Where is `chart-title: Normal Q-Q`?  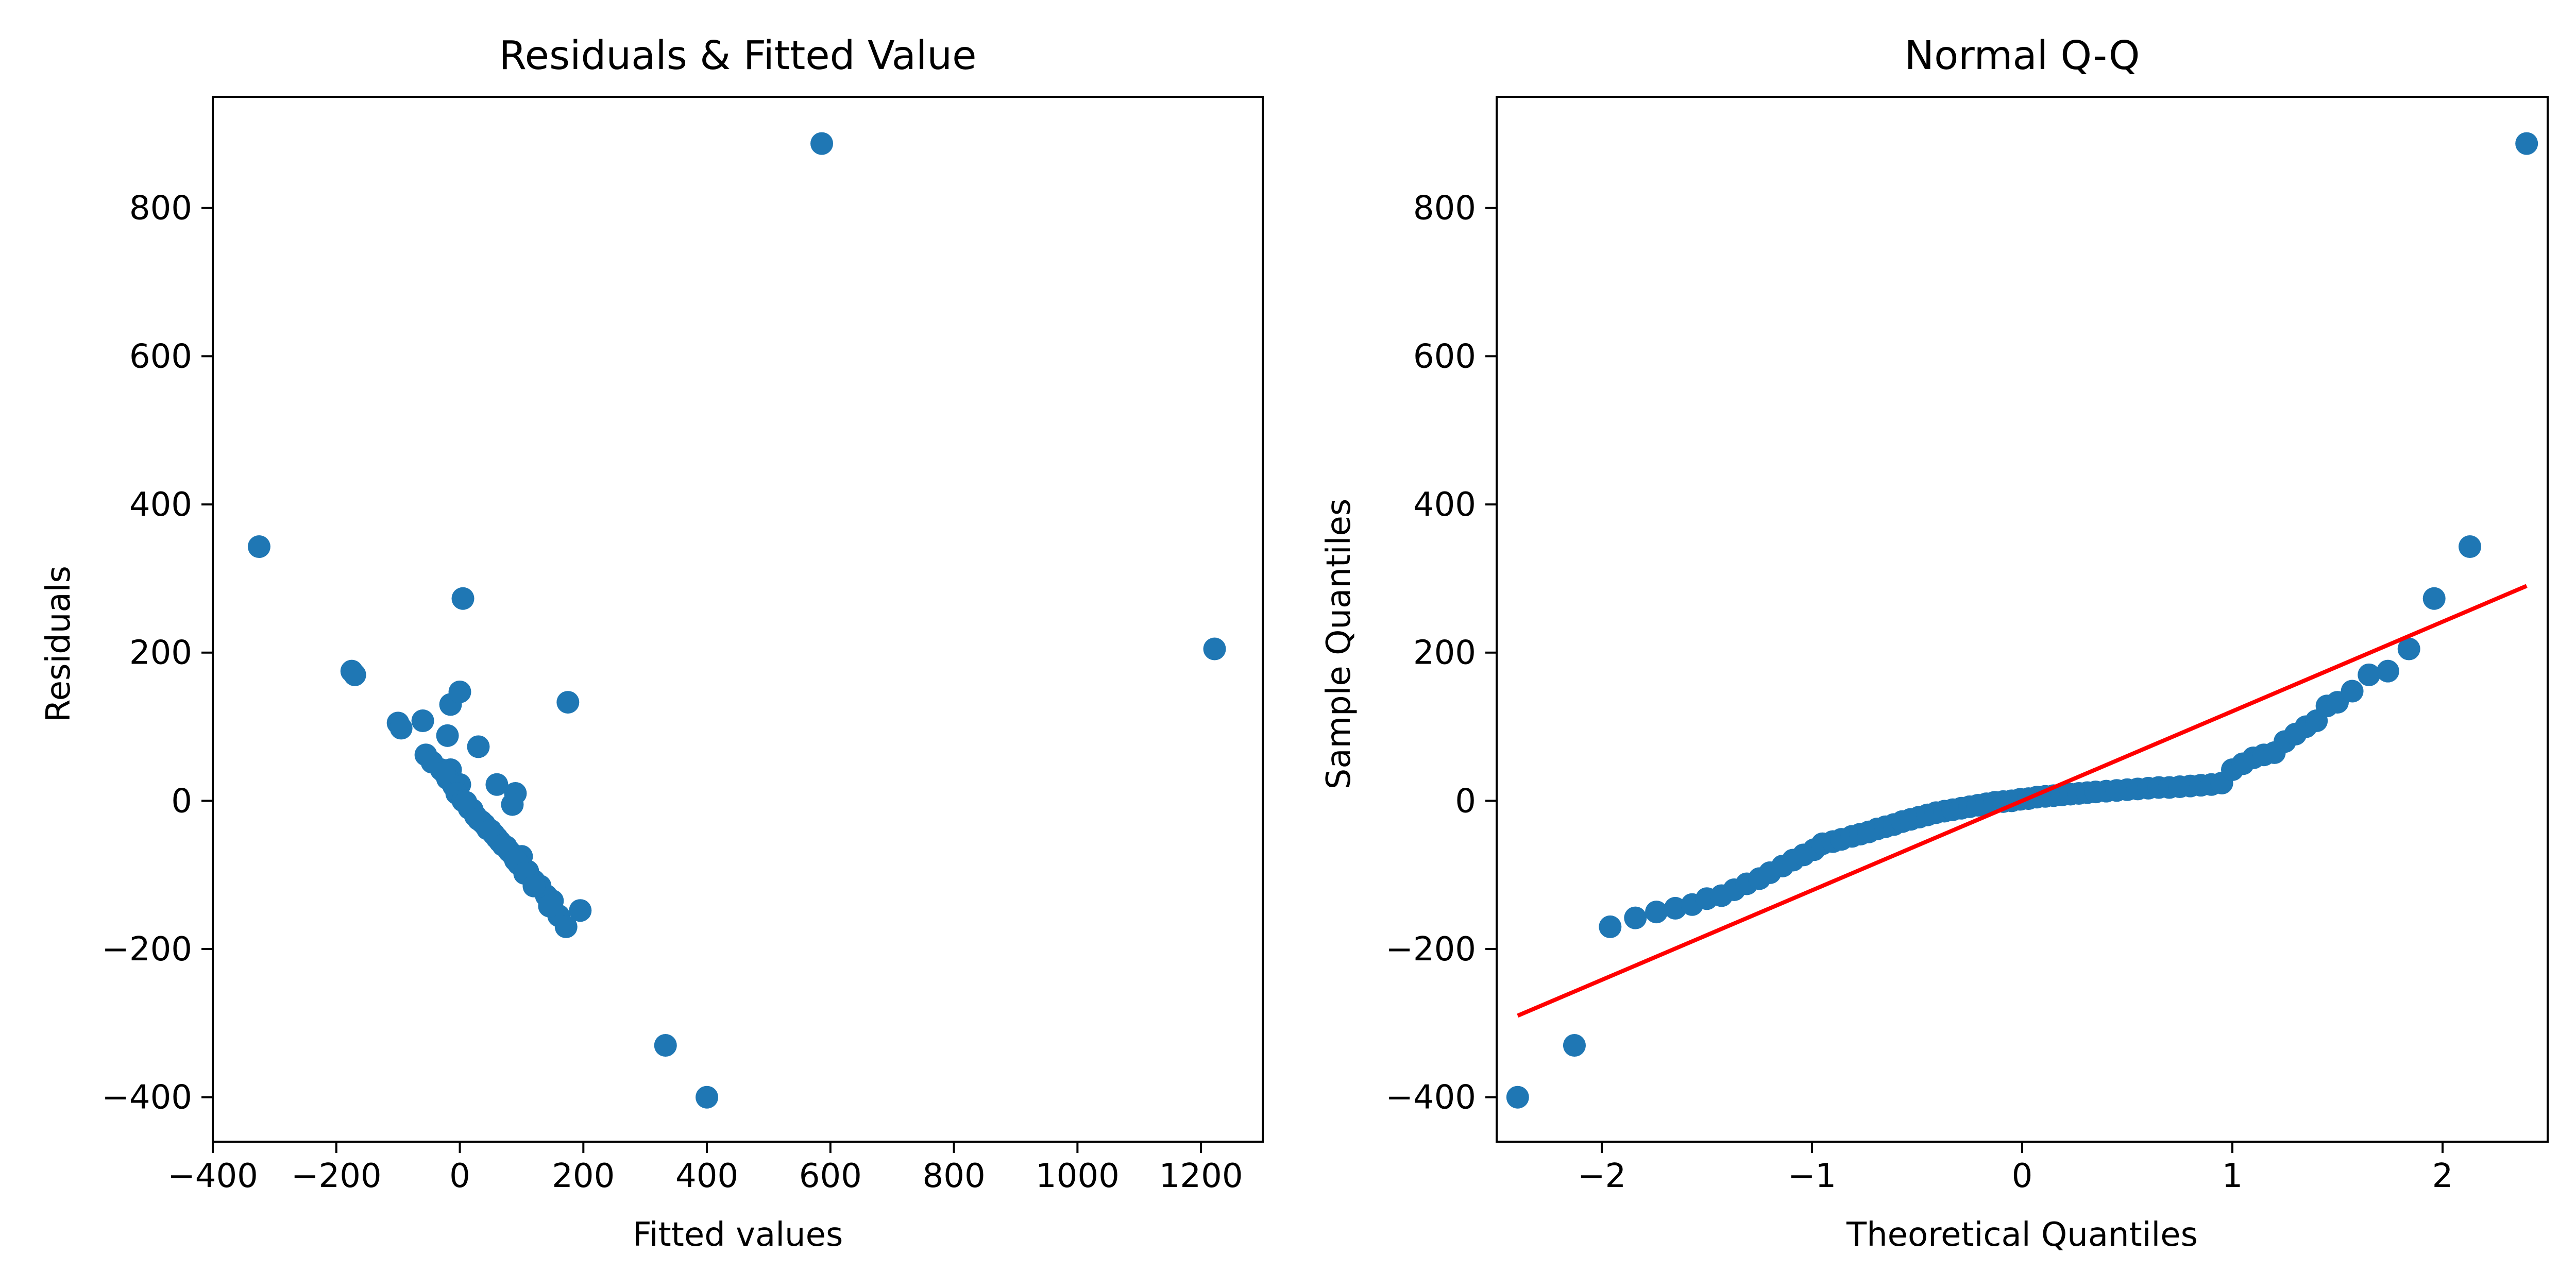 chart-title: Normal Q-Q is located at coordinates (2022, 56).